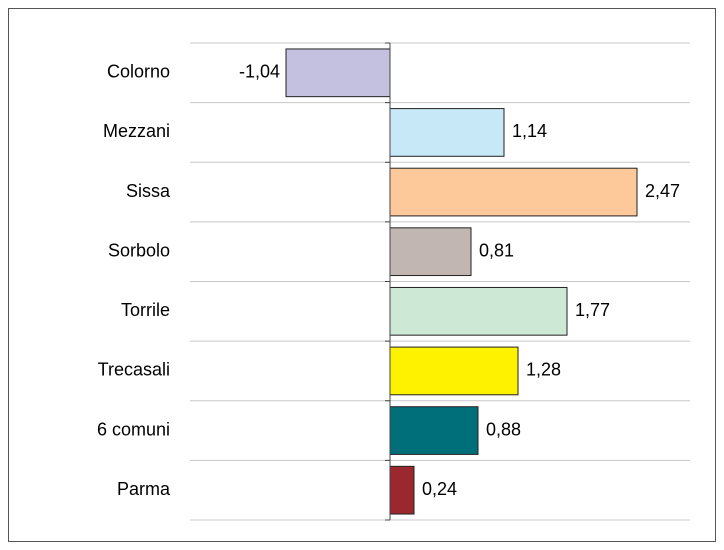  Describe the element at coordinates (133, 429) in the screenshot. I see `category-label: 6 comuni` at that location.